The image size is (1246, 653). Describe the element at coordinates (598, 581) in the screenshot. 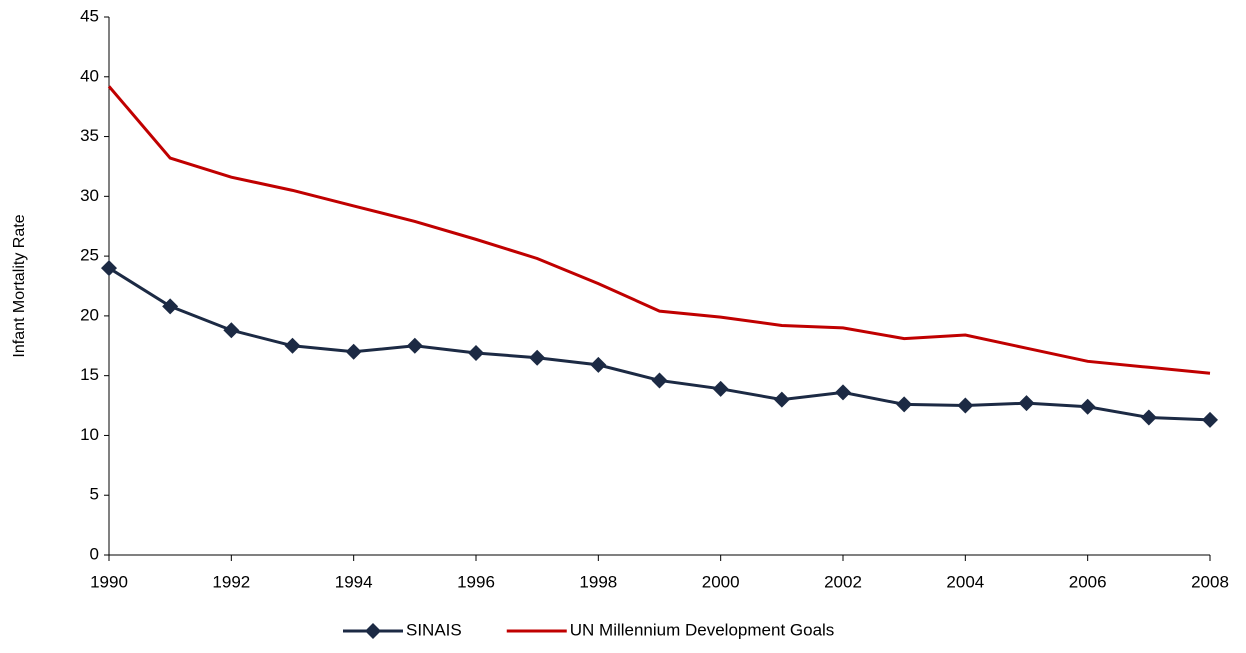

I see `x-tick-label: 1998` at that location.